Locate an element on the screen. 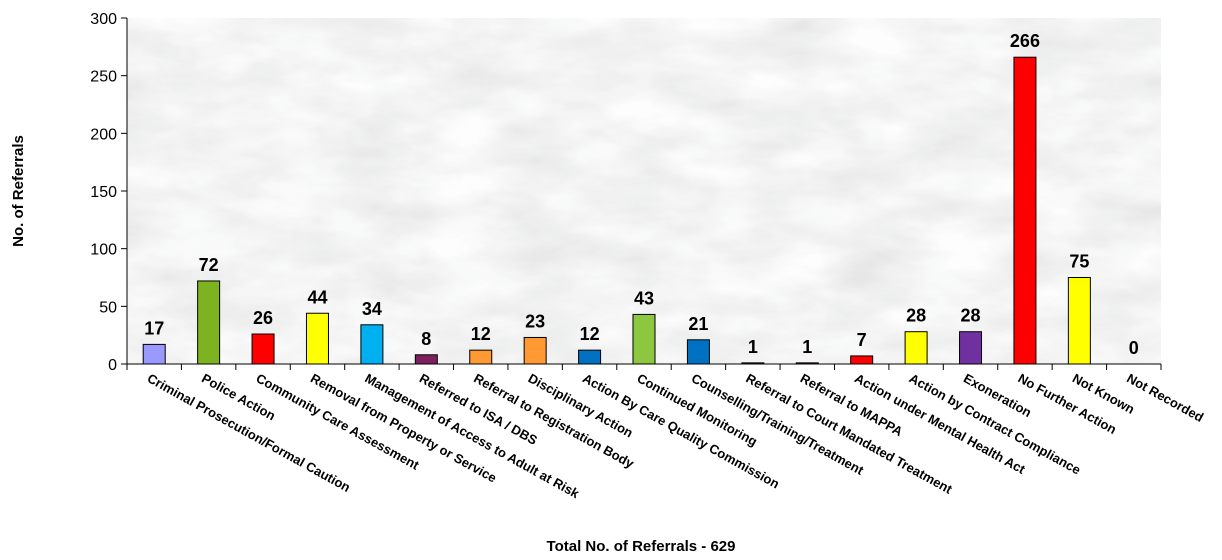 Image resolution: width=1222 pixels, height=560 pixels. data-label: 266 is located at coordinates (1025, 41).